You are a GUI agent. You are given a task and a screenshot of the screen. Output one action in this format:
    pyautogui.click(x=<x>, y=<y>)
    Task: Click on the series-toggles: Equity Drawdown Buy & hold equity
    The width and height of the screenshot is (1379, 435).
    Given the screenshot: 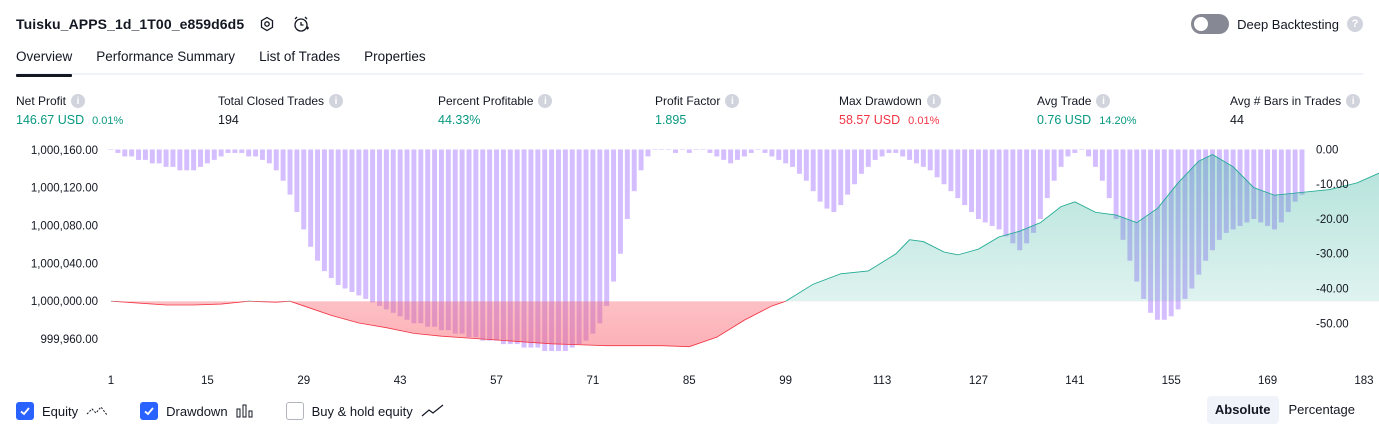 What is the action you would take?
    pyautogui.click(x=246, y=411)
    